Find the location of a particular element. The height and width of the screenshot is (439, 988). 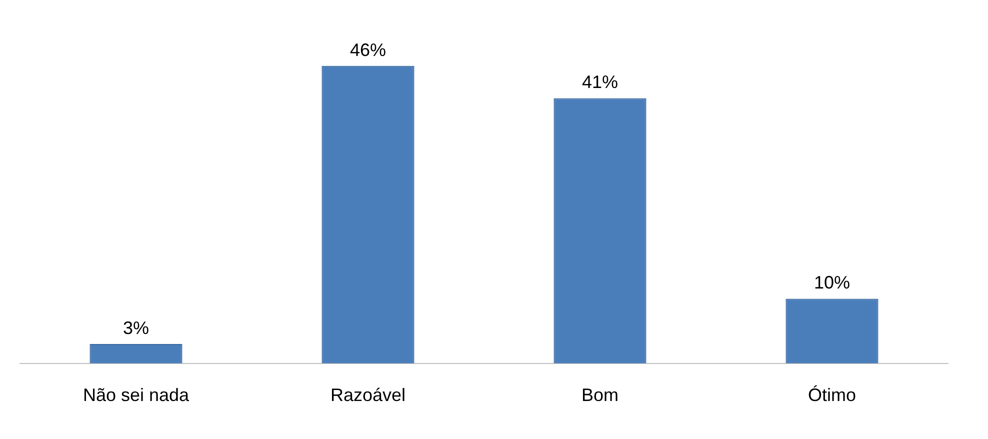

x-tick-label: Razoável is located at coordinates (368, 395).